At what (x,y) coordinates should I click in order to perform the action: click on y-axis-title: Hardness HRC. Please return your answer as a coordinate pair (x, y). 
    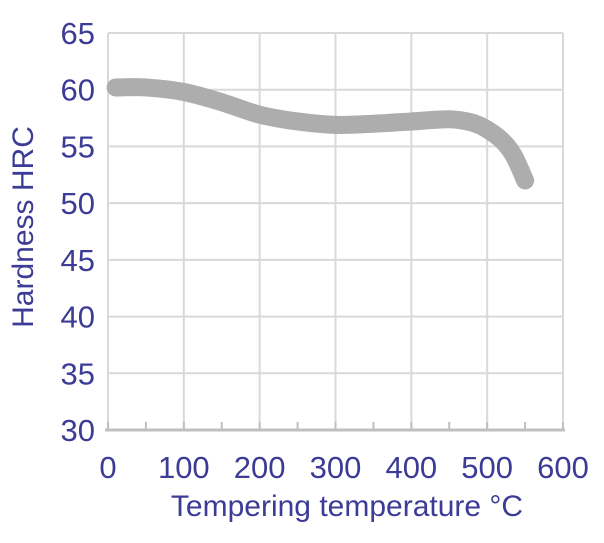
    Looking at the image, I should click on (23, 227).